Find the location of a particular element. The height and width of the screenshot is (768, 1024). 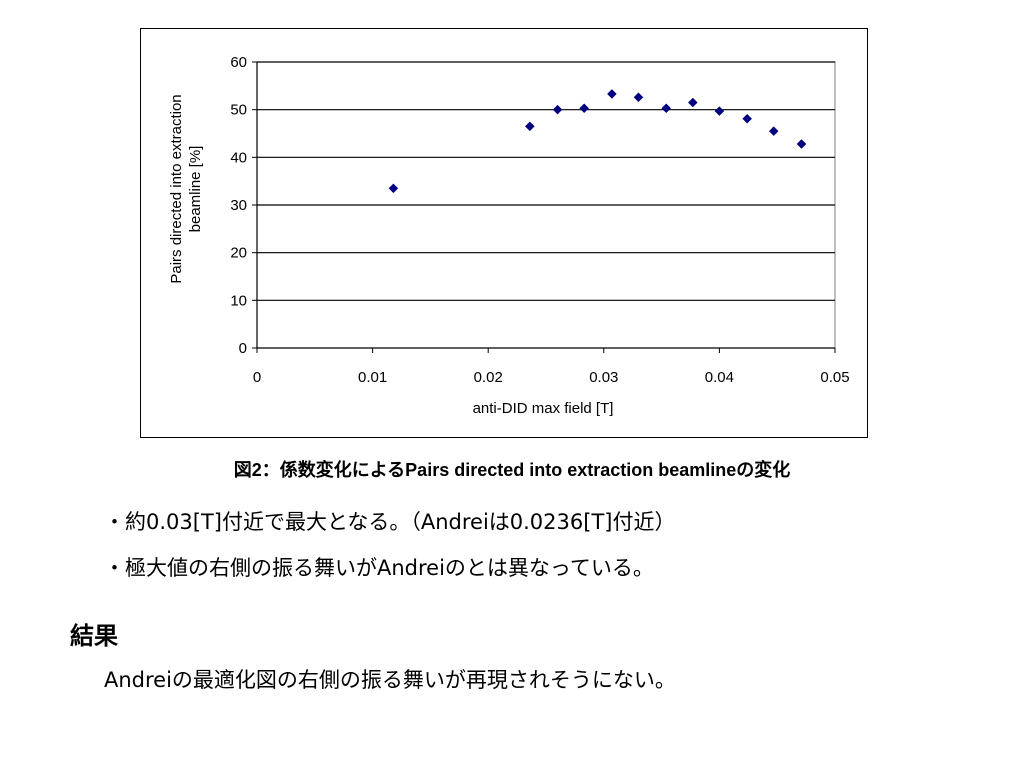

y-tick-label: 60 is located at coordinates (238, 62).